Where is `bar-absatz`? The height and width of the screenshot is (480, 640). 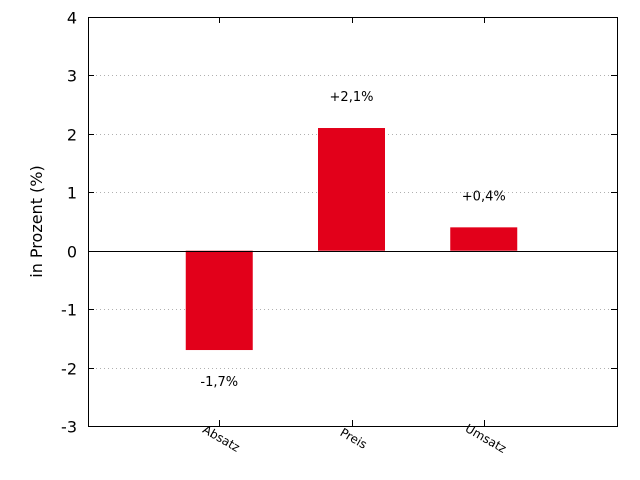 bar-absatz is located at coordinates (219, 300).